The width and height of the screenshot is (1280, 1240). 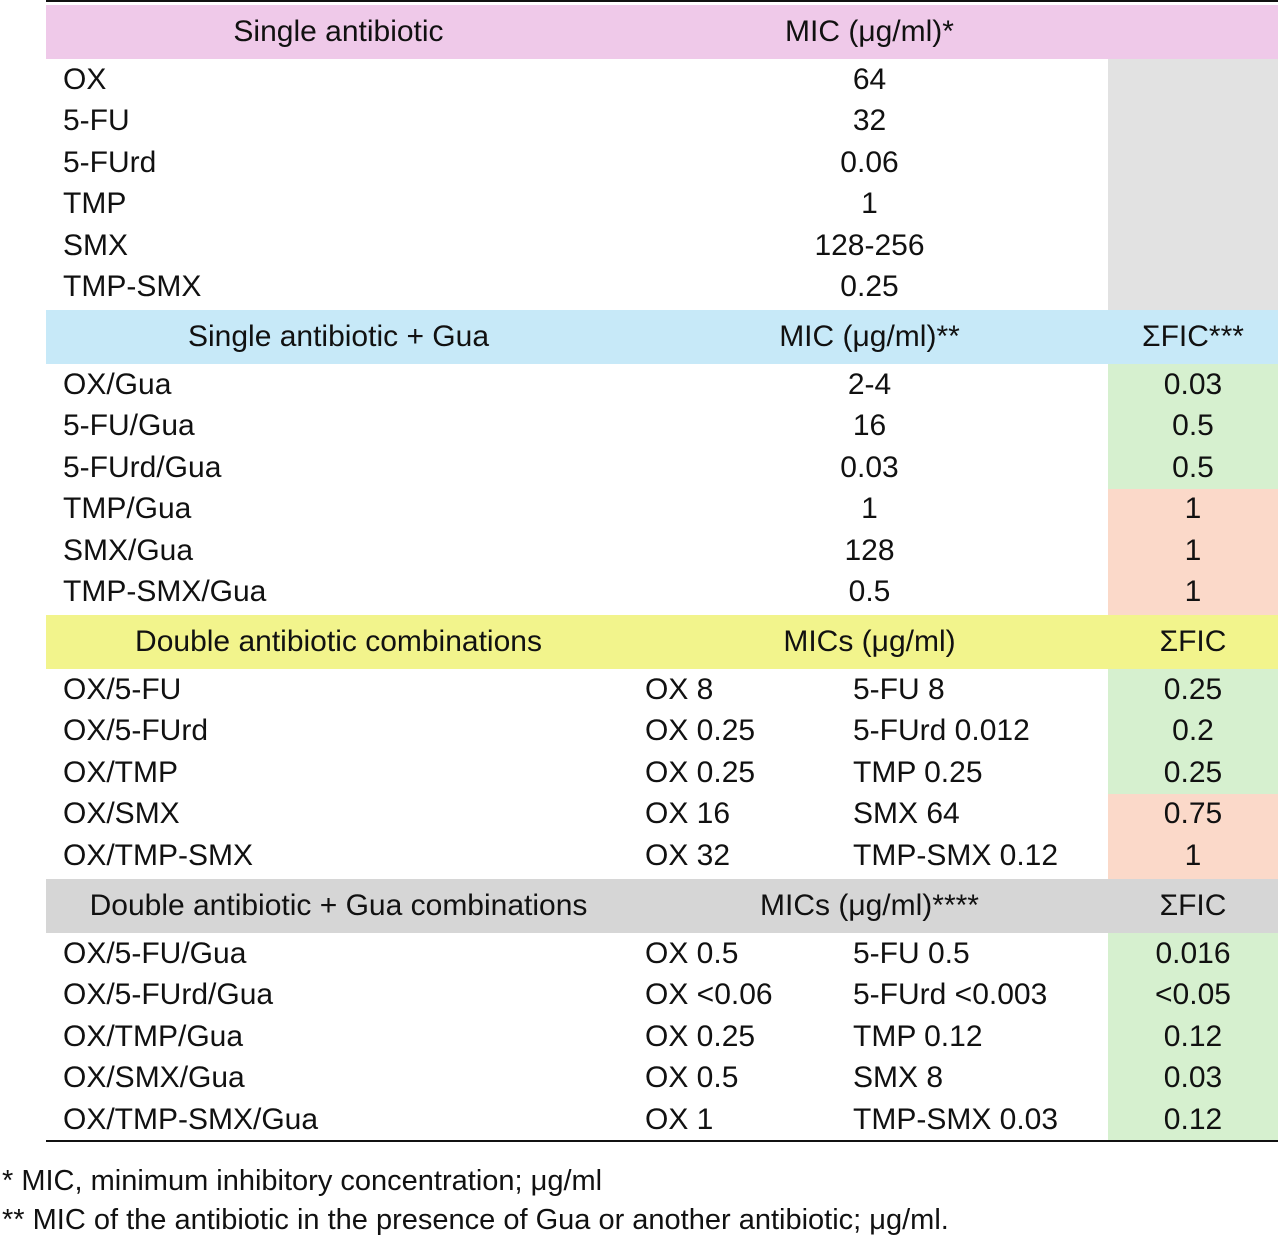 What do you see at coordinates (165, 591) in the screenshot?
I see `row-name: TMP-SMX/Gua` at bounding box center [165, 591].